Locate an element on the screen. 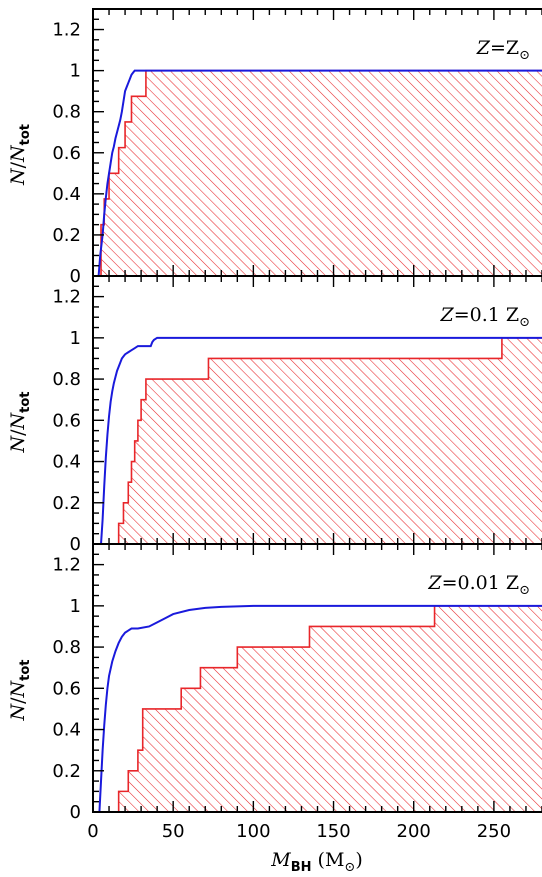 The width and height of the screenshot is (542, 877). x-tick-label: 100 is located at coordinates (253, 831).